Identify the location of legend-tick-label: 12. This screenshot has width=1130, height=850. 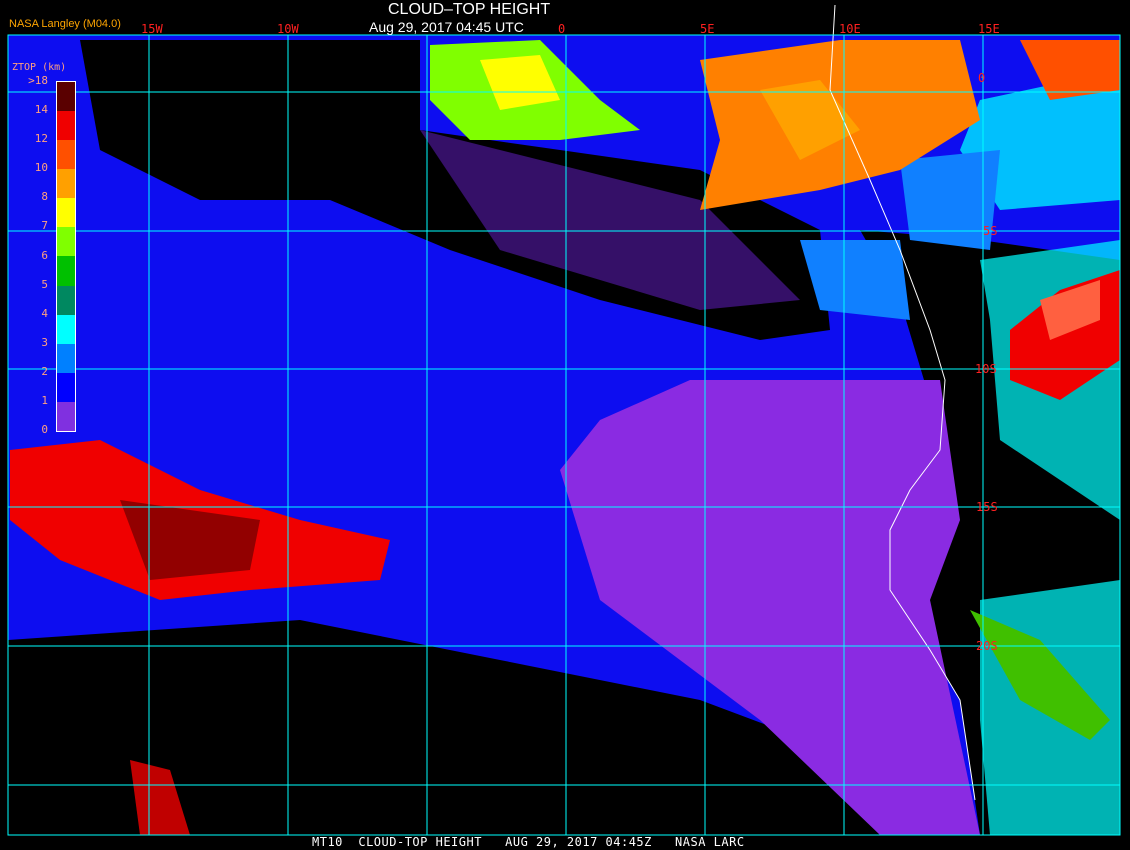
(41, 139).